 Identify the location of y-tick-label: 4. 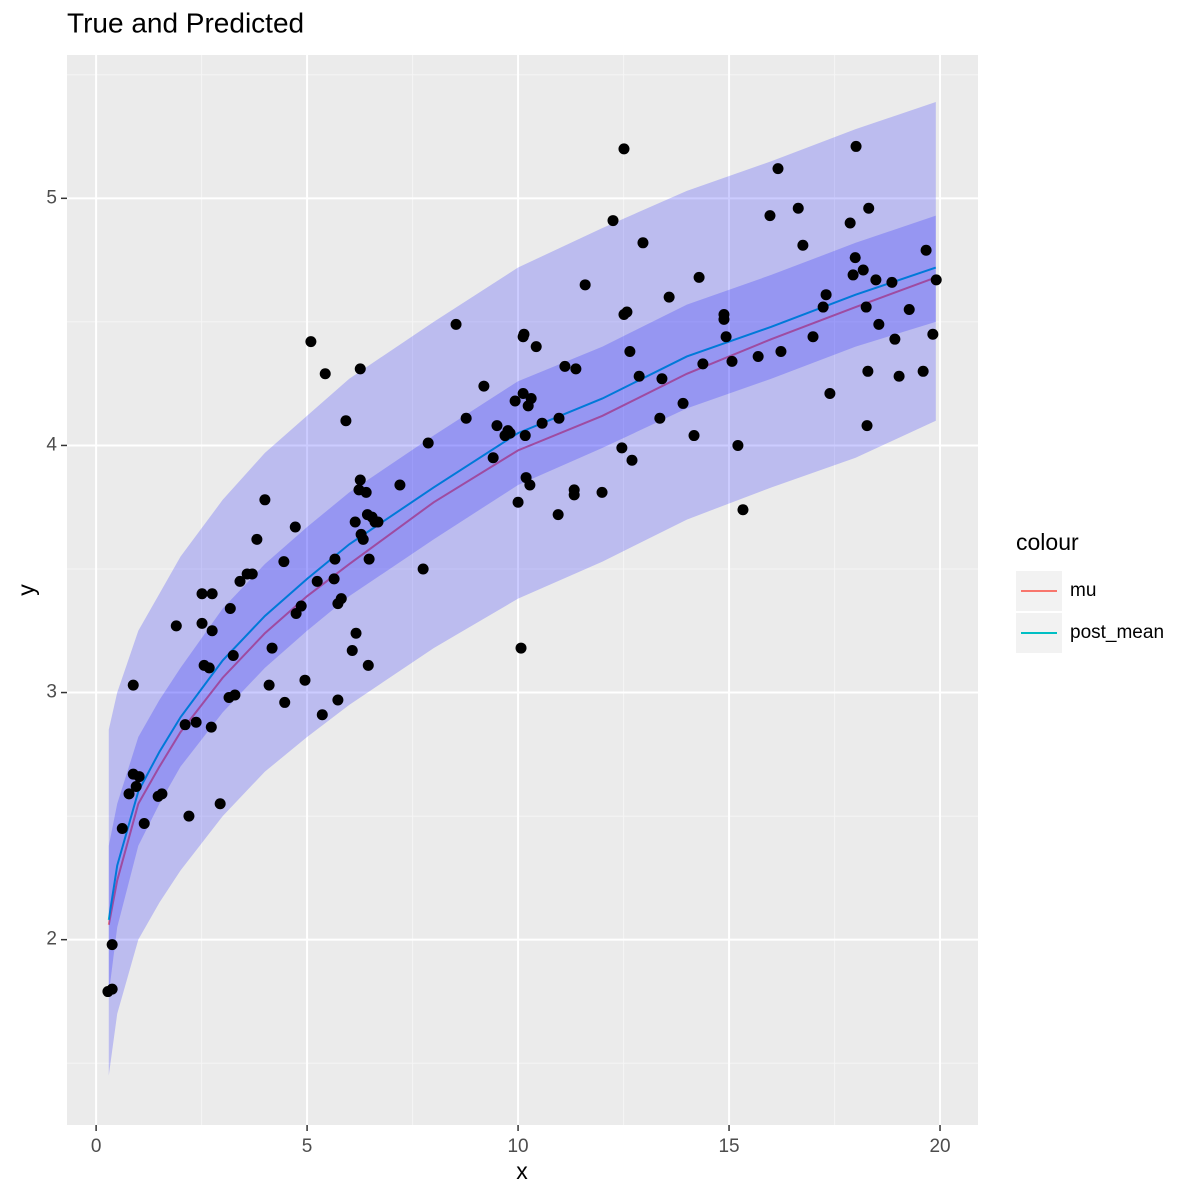
(51, 444).